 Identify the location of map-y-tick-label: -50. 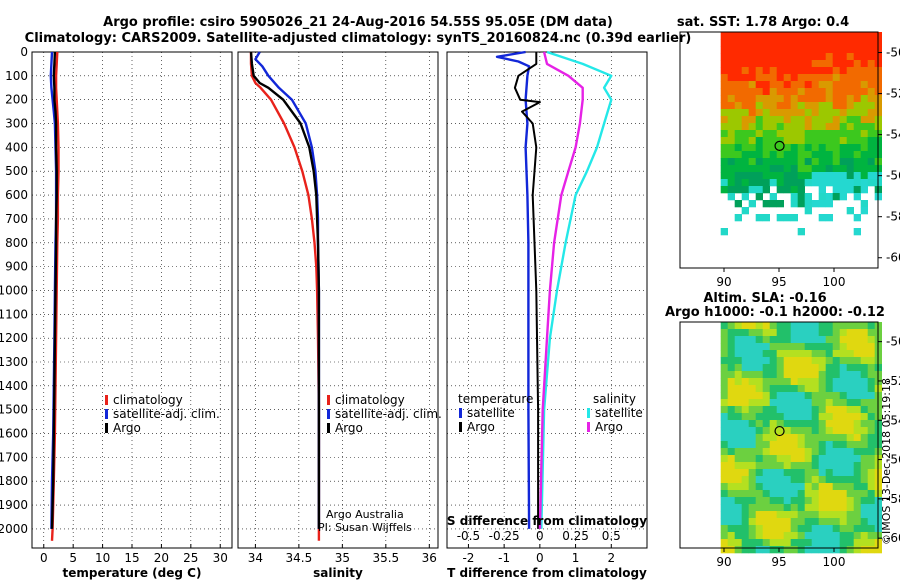
(893, 342).